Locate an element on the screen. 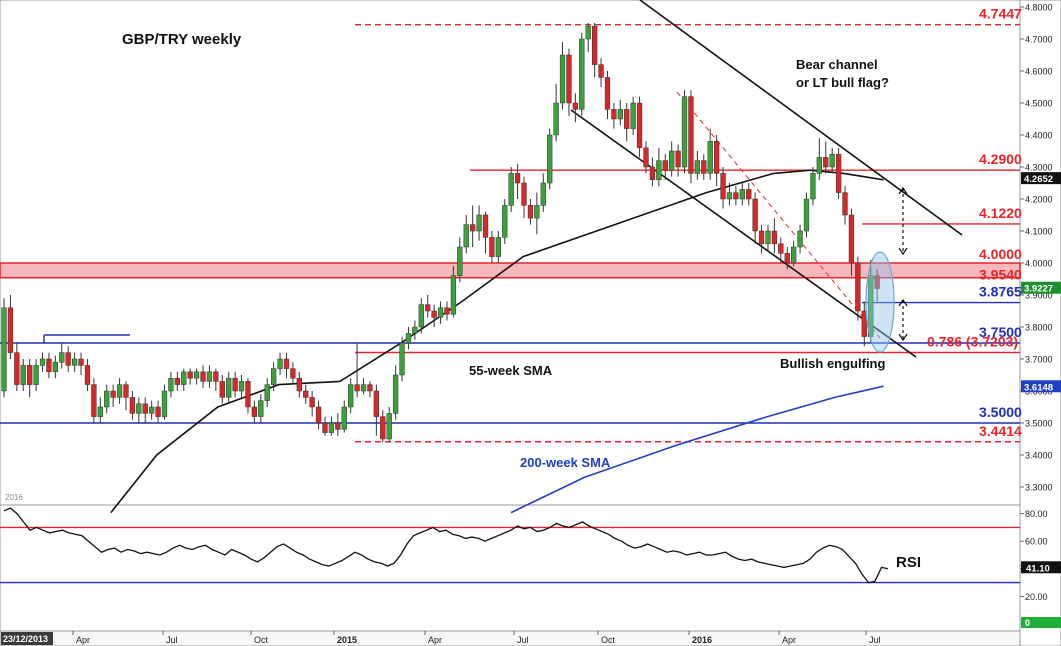  rsi-line is located at coordinates (446, 545).